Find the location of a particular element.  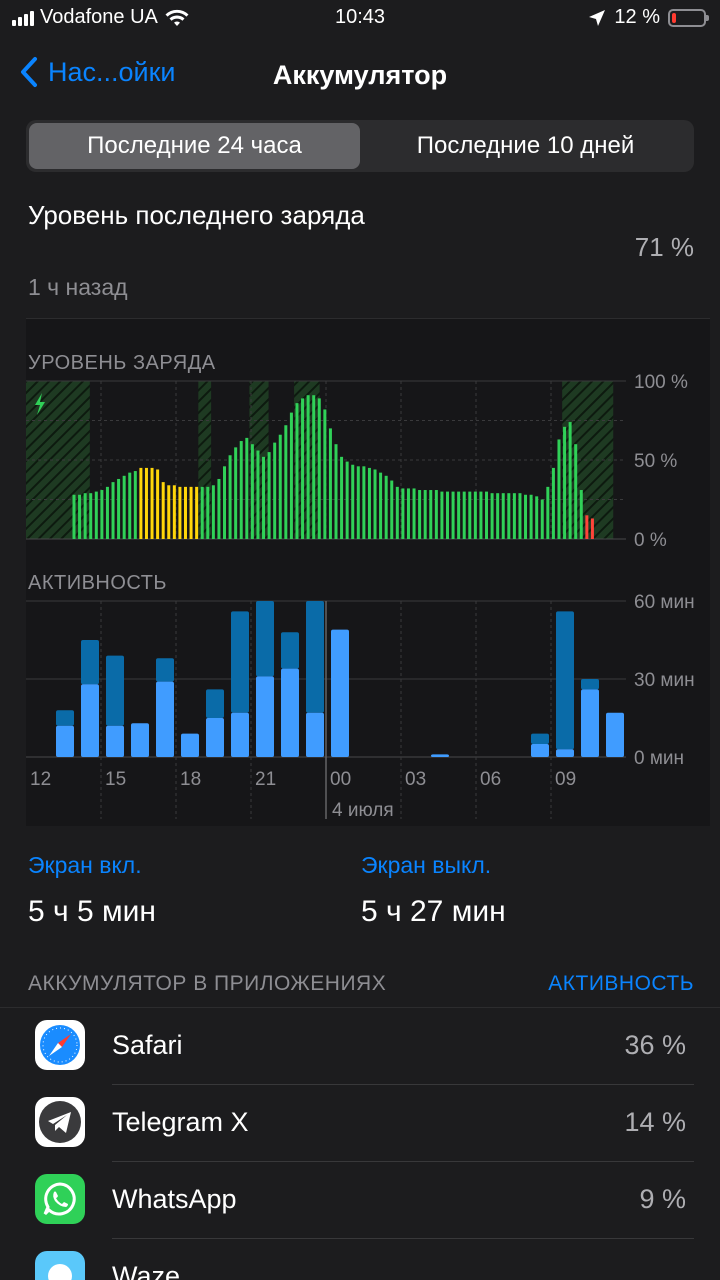

app-name: Waze is located at coordinates (146, 1270).